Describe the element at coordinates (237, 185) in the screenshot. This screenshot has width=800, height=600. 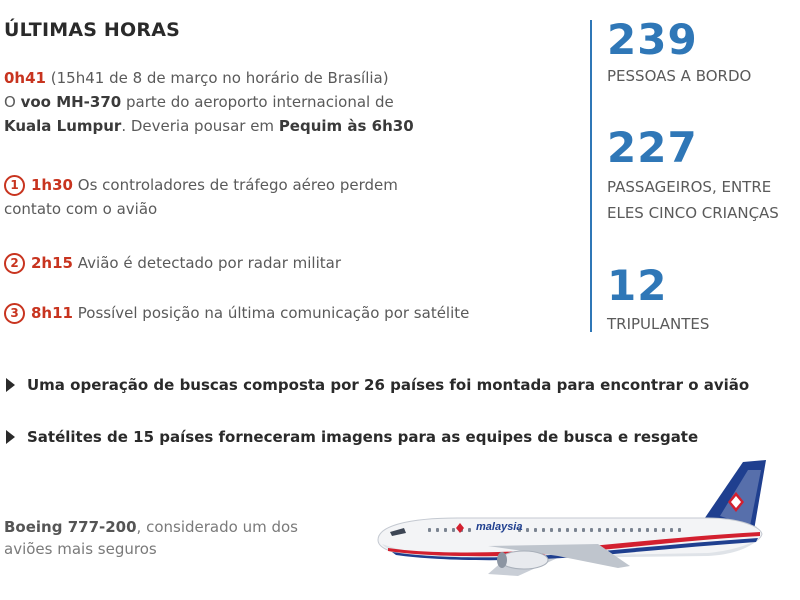
I see `event-text: Os controladores de tráfego aéreo perdem` at that location.